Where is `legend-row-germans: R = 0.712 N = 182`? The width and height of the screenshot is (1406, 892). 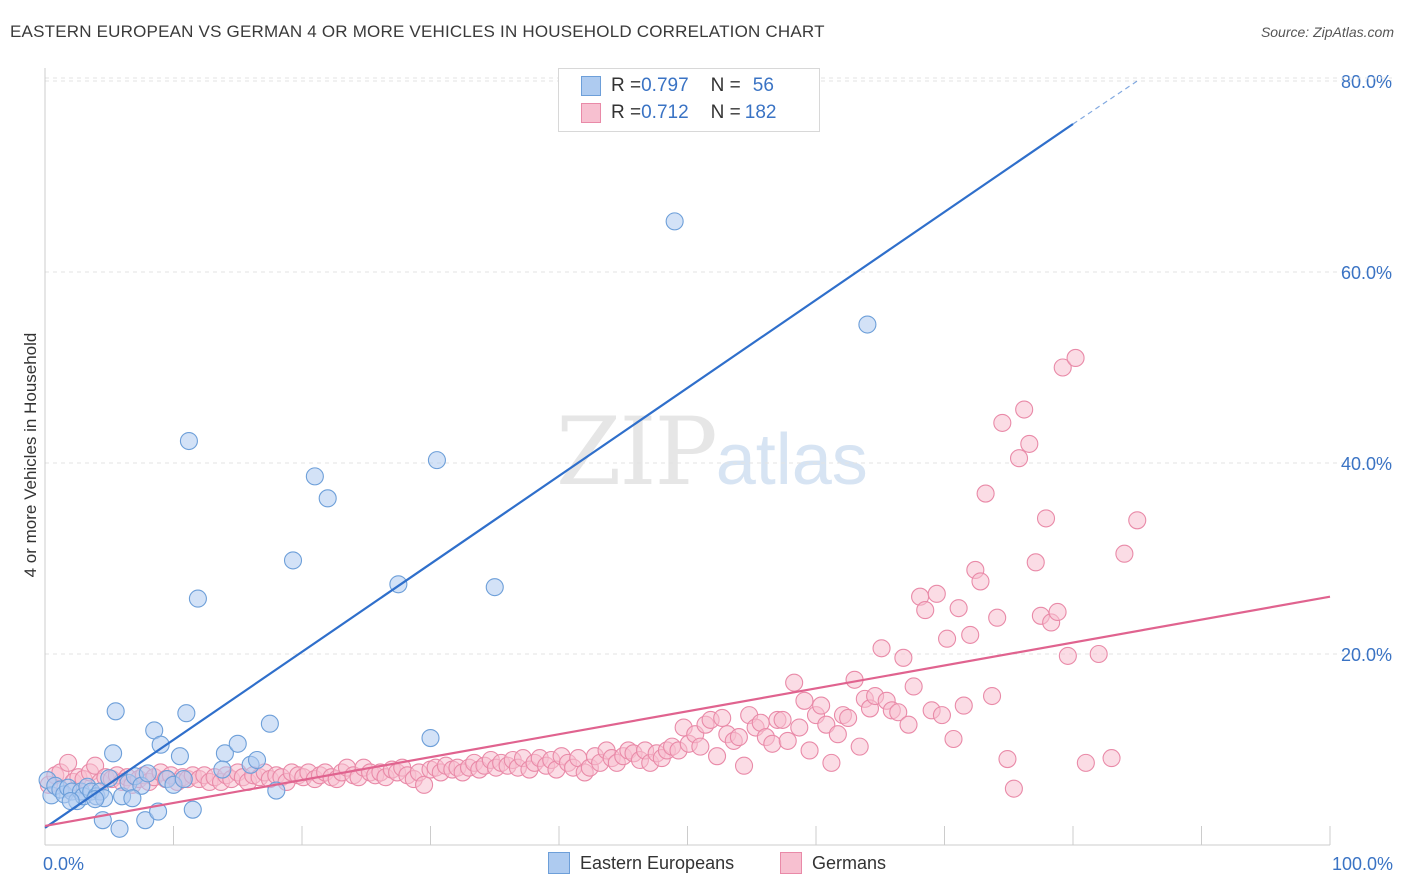
legend-row-germans: R = 0.712 N = 182 is located at coordinates (678, 113).